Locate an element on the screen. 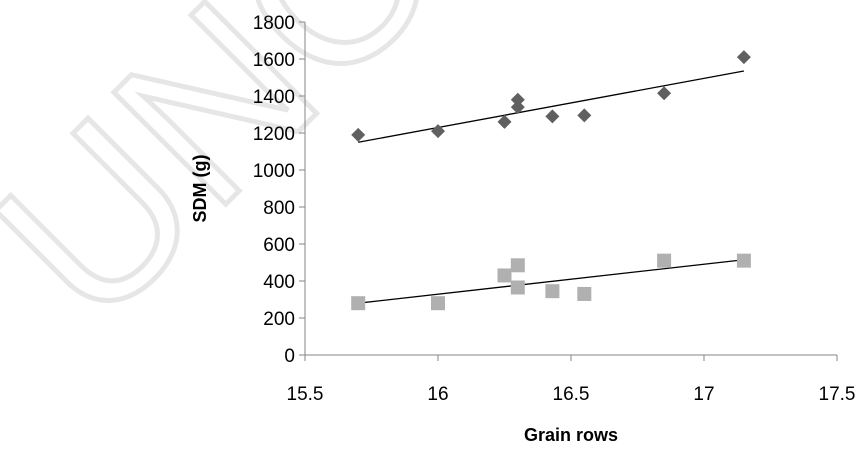 The height and width of the screenshot is (459, 861). y-tick-label: 400 is located at coordinates (279, 282).